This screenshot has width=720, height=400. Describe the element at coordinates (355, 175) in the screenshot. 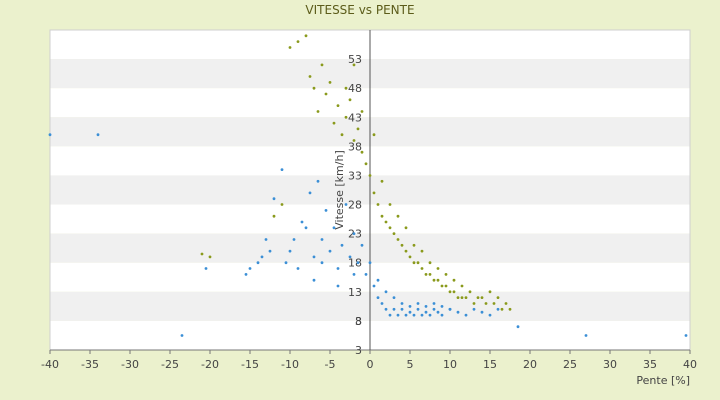

I see `y-tick-label: 33` at that location.